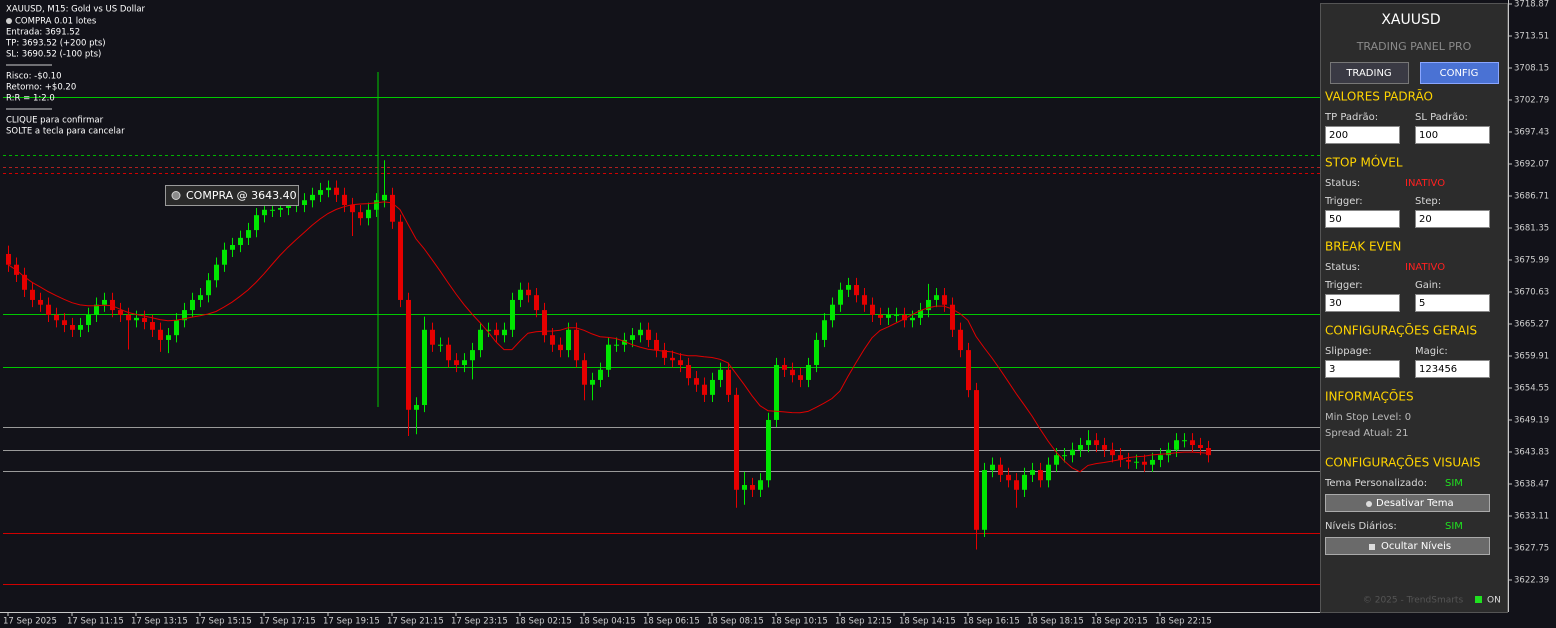 The height and width of the screenshot is (628, 1556). I want to click on y-tick-label: 3713.51, so click(1531, 37).